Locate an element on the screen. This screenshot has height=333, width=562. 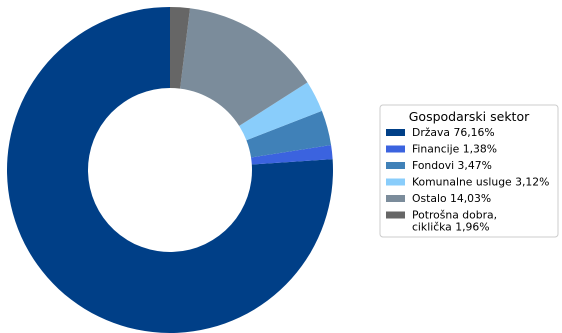
legend-label: Komunalne usluge 3,12% is located at coordinates (480, 182).